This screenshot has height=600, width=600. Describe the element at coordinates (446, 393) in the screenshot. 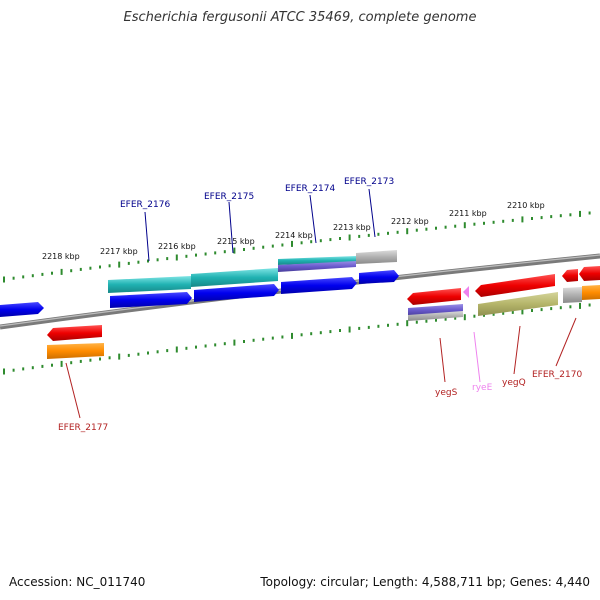

I see `label-yegs: yegS` at that location.